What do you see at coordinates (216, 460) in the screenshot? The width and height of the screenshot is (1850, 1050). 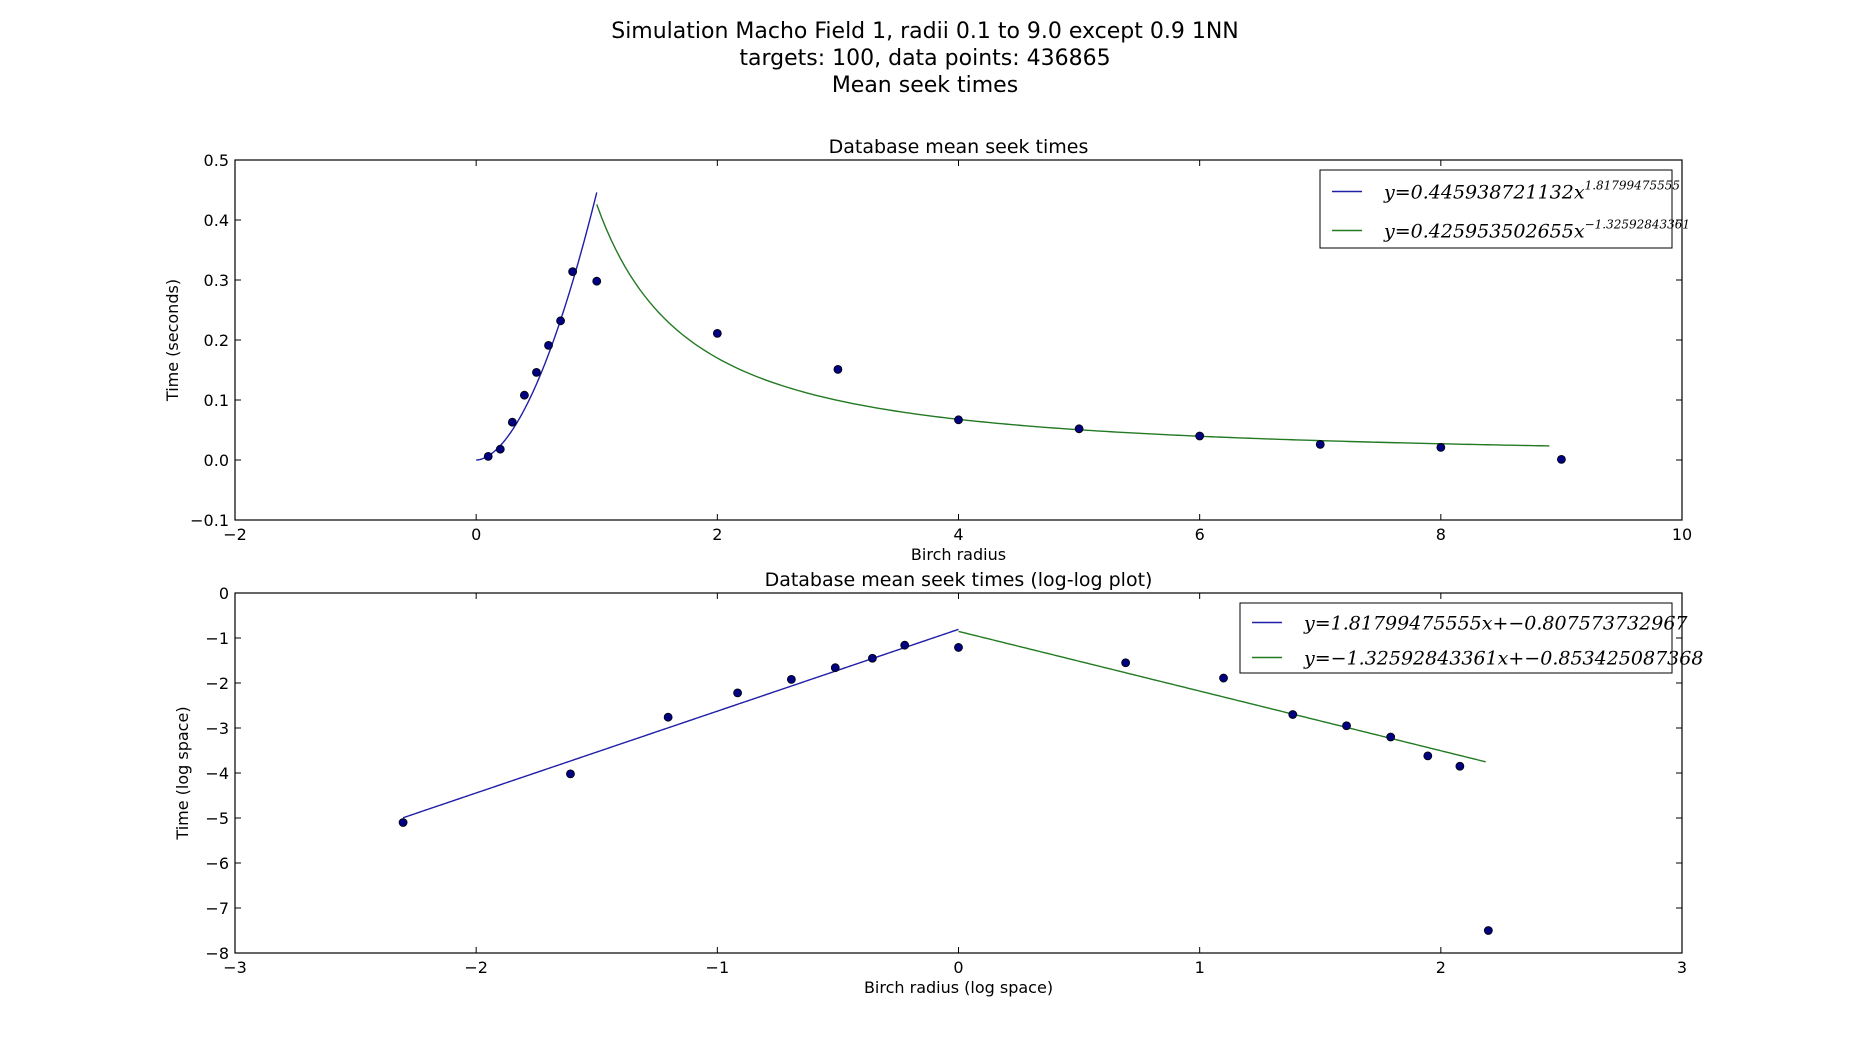 I see `y-tick-label: 0.0` at bounding box center [216, 460].